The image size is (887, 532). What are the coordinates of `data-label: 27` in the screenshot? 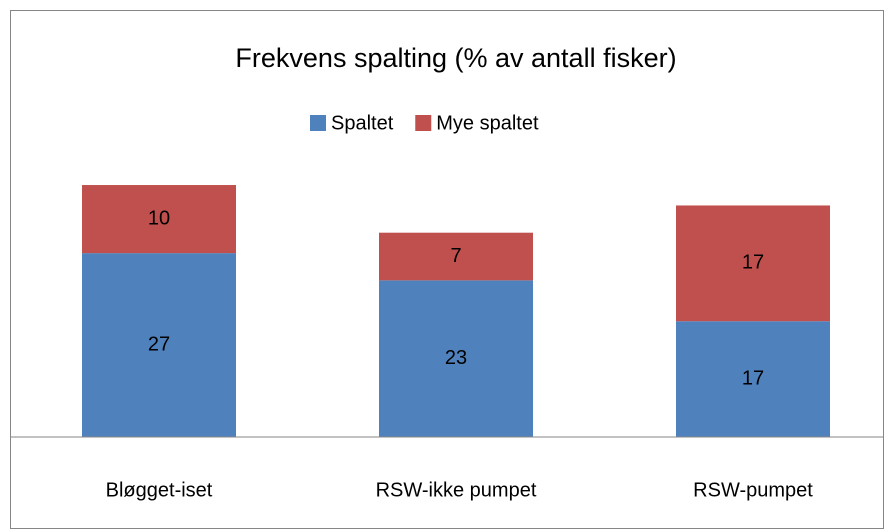 It's located at (159, 344).